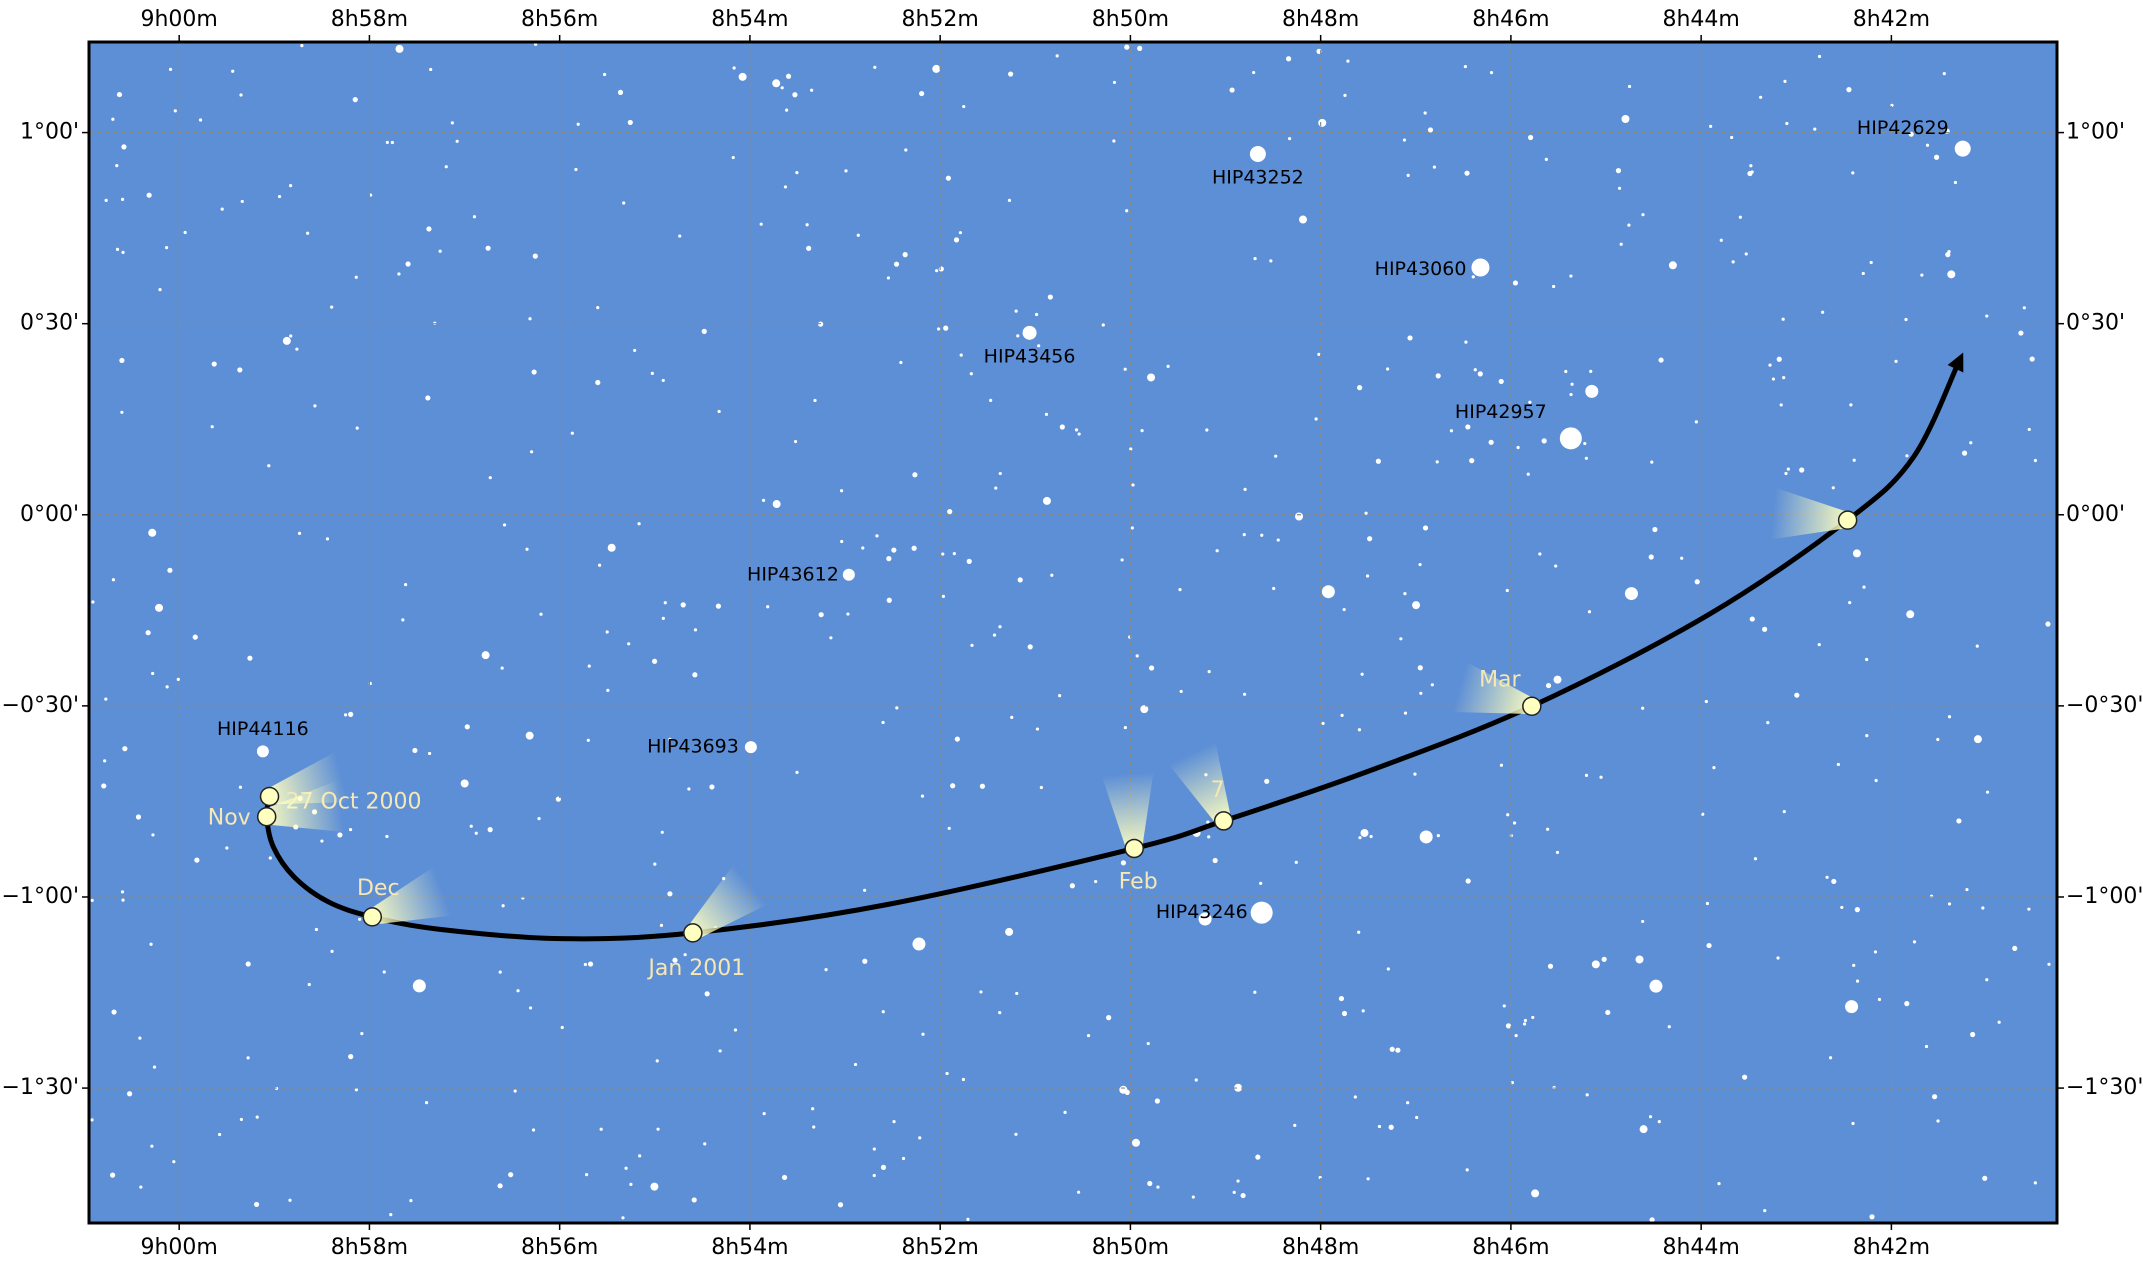  What do you see at coordinates (939, 19) in the screenshot?
I see `x-tick-label: 8h52m` at bounding box center [939, 19].